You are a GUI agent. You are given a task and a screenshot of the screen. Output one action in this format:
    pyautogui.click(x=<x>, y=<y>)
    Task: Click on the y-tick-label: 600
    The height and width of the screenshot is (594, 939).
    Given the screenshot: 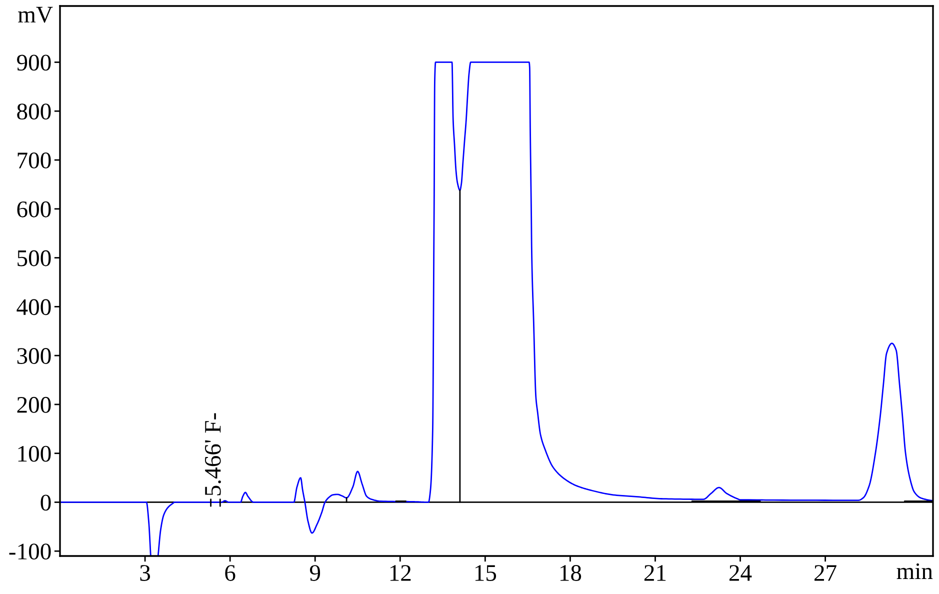 What is the action you would take?
    pyautogui.click(x=34, y=209)
    